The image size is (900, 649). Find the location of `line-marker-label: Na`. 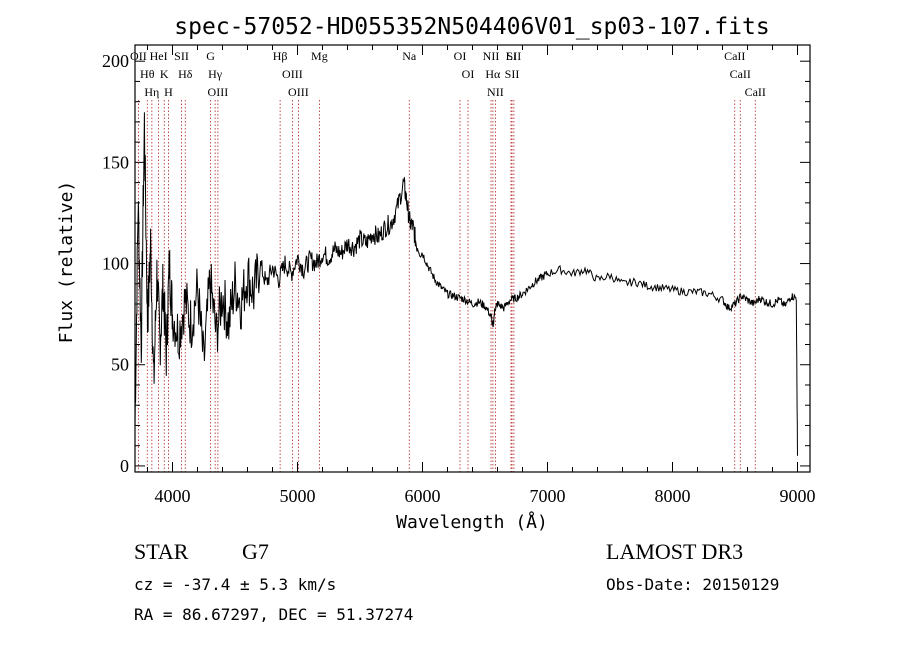

line-marker-label: Na is located at coordinates (409, 56).